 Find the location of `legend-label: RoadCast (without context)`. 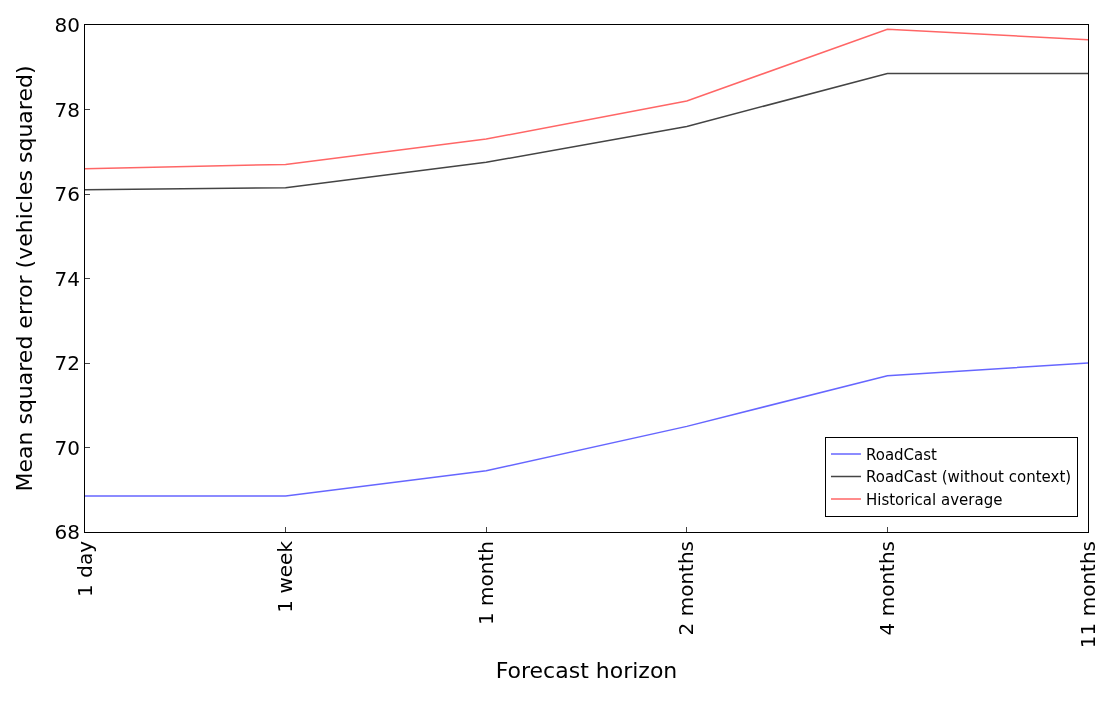

legend-label: RoadCast (without context) is located at coordinates (968, 477).